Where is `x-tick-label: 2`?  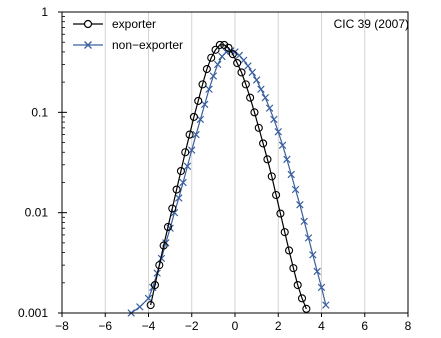
x-tick-label: 2 is located at coordinates (278, 326).